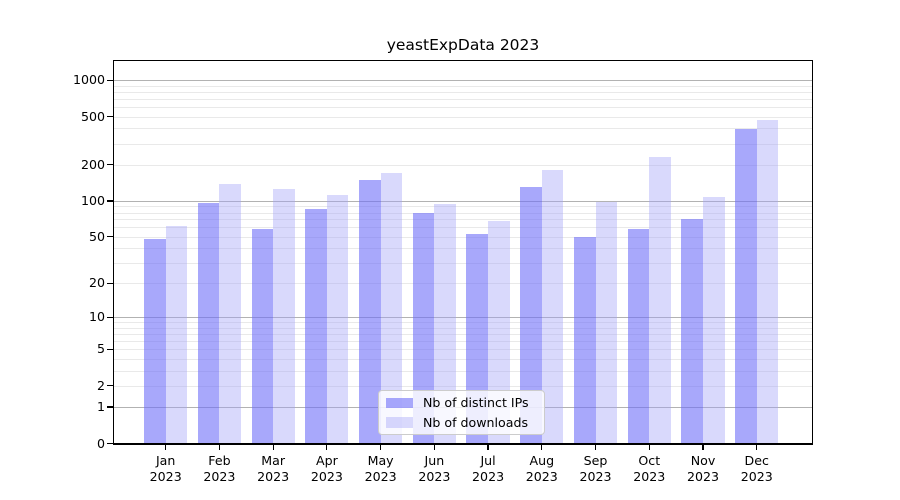  Describe the element at coordinates (463, 318) in the screenshot. I see `major-gridline` at that location.